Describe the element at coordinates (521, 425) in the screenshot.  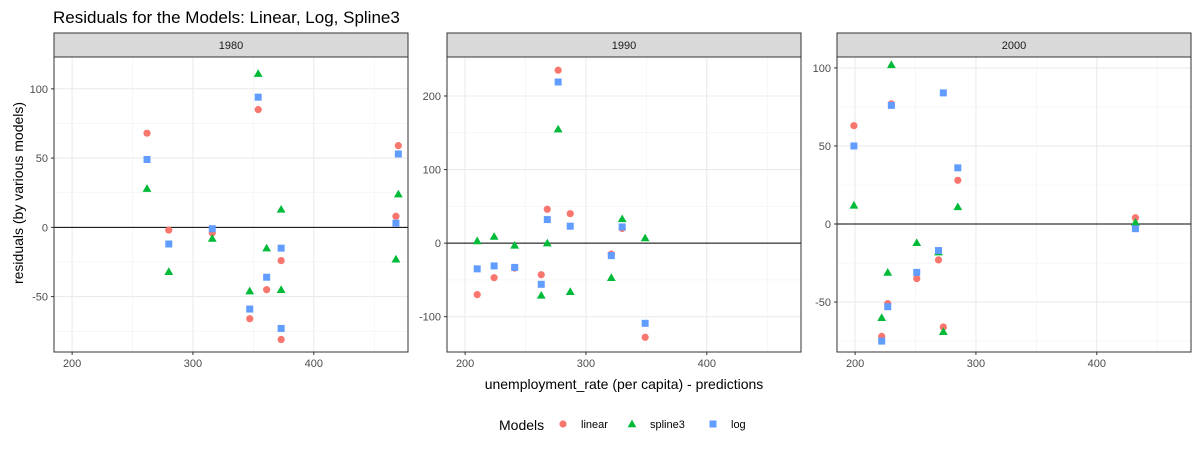
I see `legend-title: Models` at that location.